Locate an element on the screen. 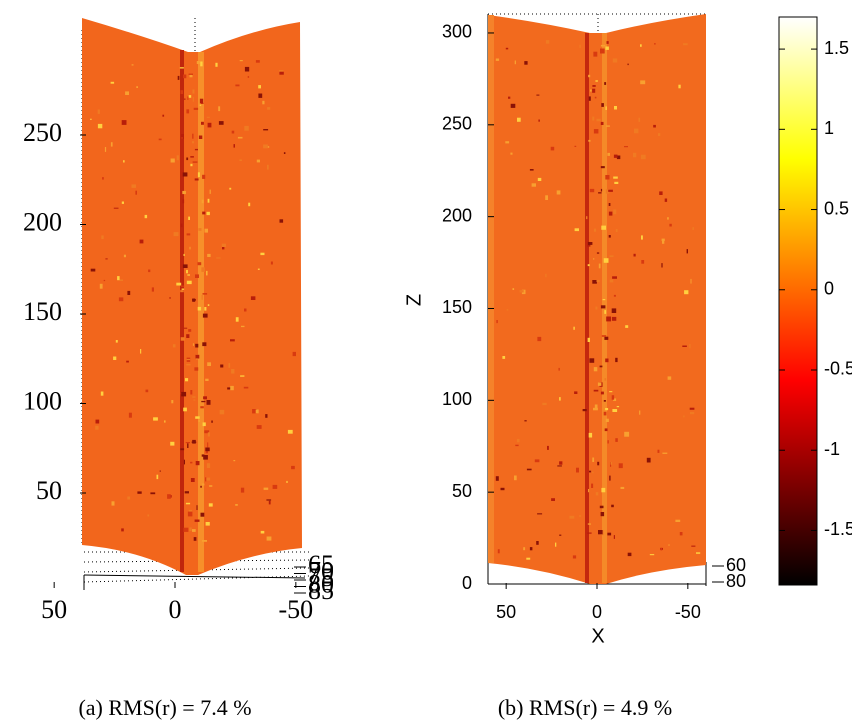  z-tick-label: 0 is located at coordinates (467, 583).